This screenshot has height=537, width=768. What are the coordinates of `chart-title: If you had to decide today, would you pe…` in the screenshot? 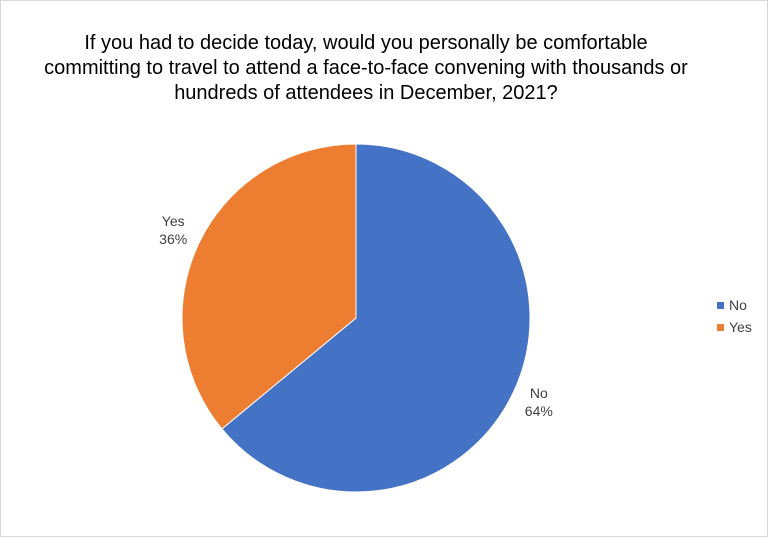 It's located at (366, 68).